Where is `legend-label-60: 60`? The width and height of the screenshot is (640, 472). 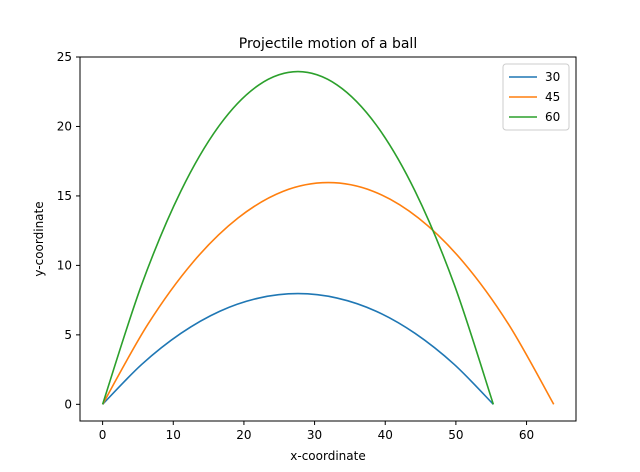
legend-label-60: 60 is located at coordinates (552, 117).